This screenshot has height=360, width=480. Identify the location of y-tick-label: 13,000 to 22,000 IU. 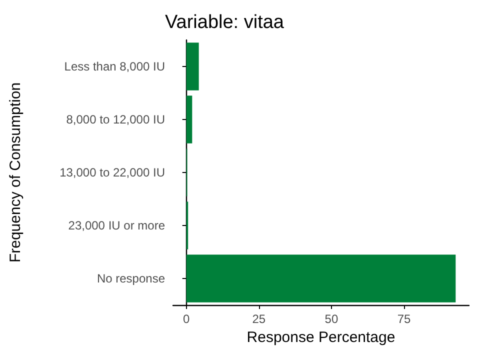
(112, 173).